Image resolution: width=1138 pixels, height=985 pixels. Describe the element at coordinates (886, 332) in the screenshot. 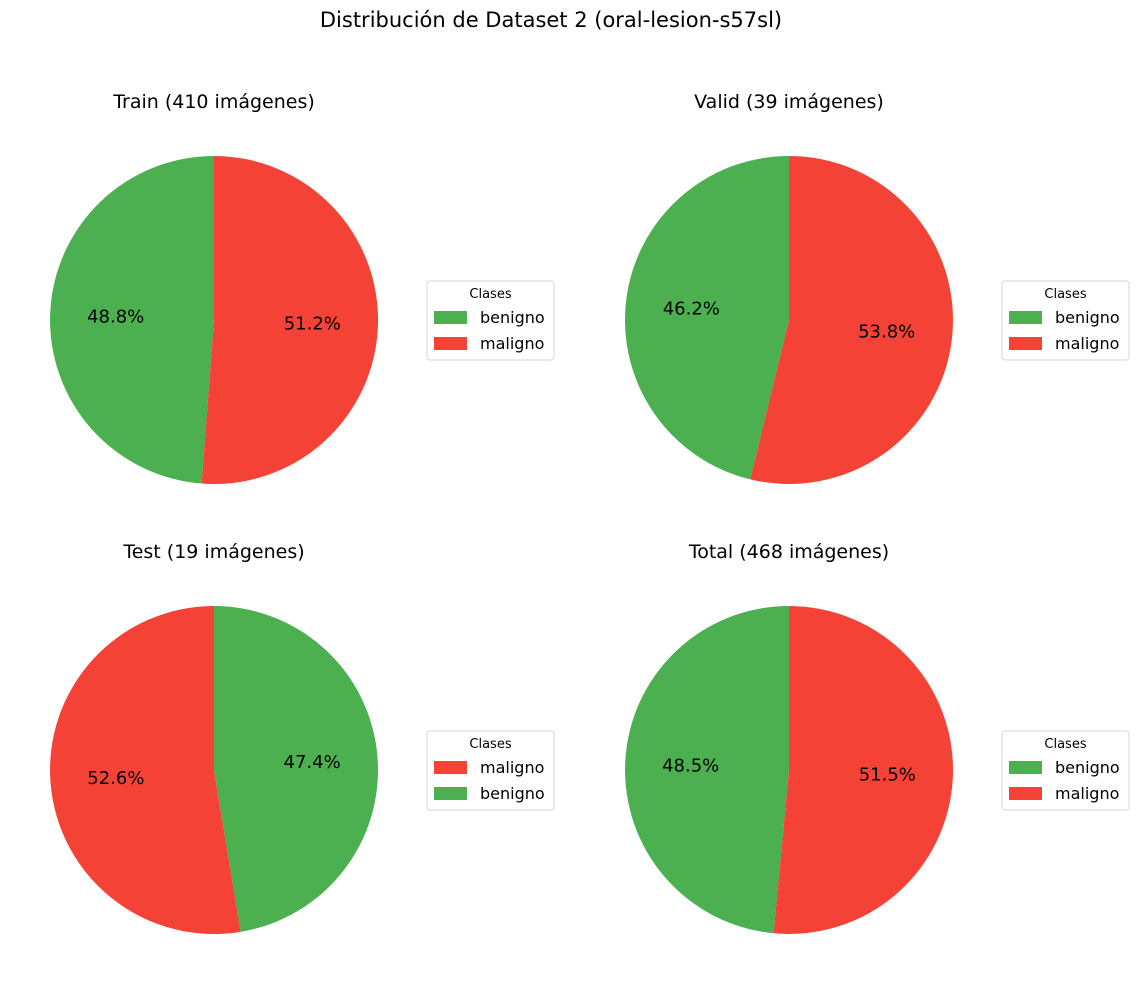

I see `pie-percent-label: 53.8%` at that location.